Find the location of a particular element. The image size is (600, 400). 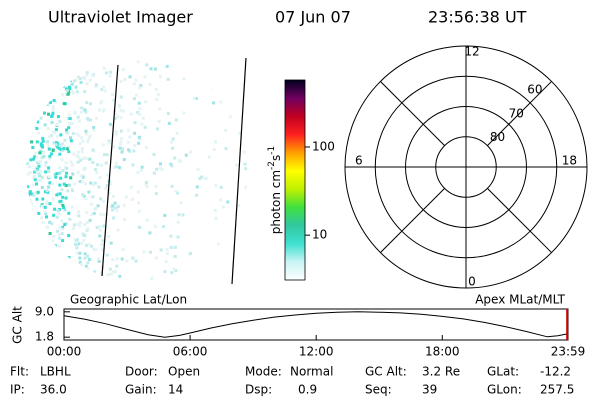

field-label: GLon: is located at coordinates (504, 390).